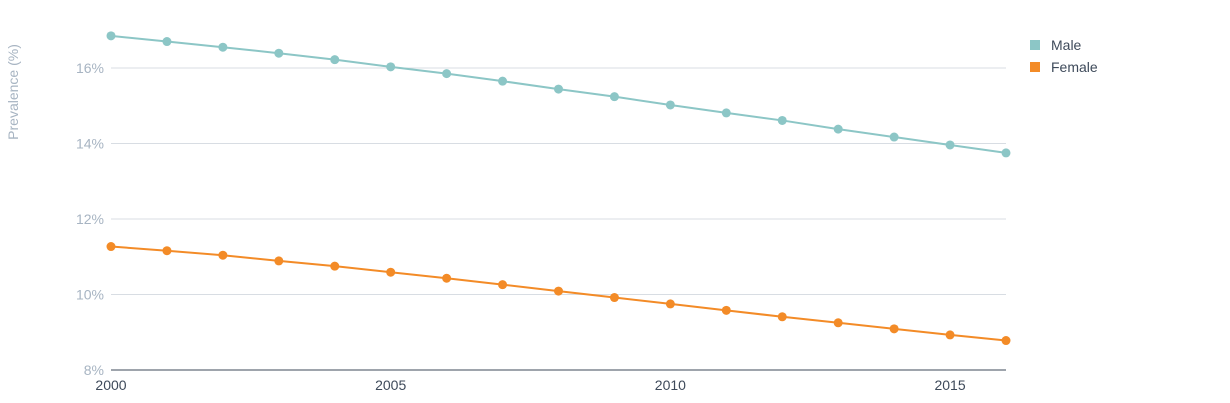 This screenshot has height=403, width=1230. Describe the element at coordinates (13, 92) in the screenshot. I see `y-axis-label: Prevalence (%)` at that location.